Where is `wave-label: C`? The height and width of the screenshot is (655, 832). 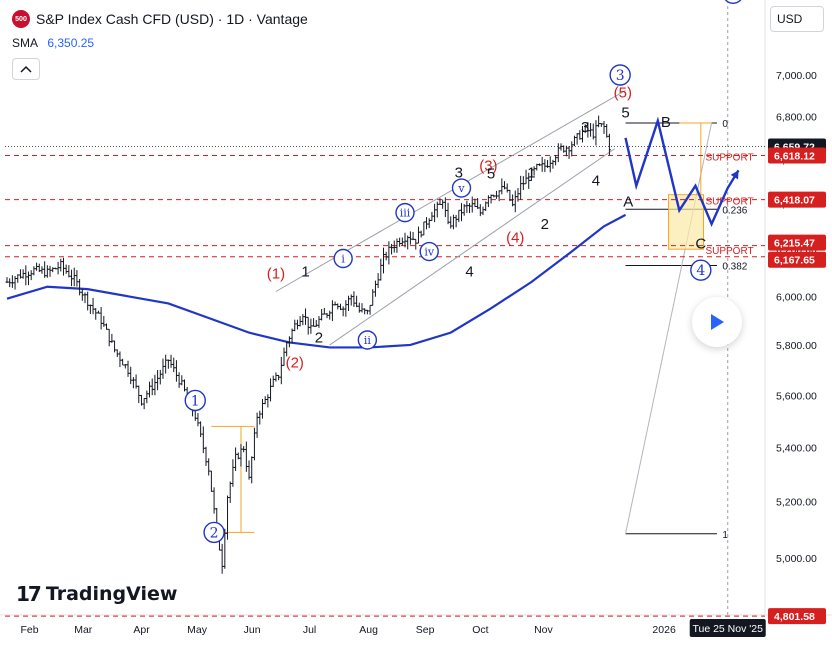 wave-label: C is located at coordinates (700, 243).